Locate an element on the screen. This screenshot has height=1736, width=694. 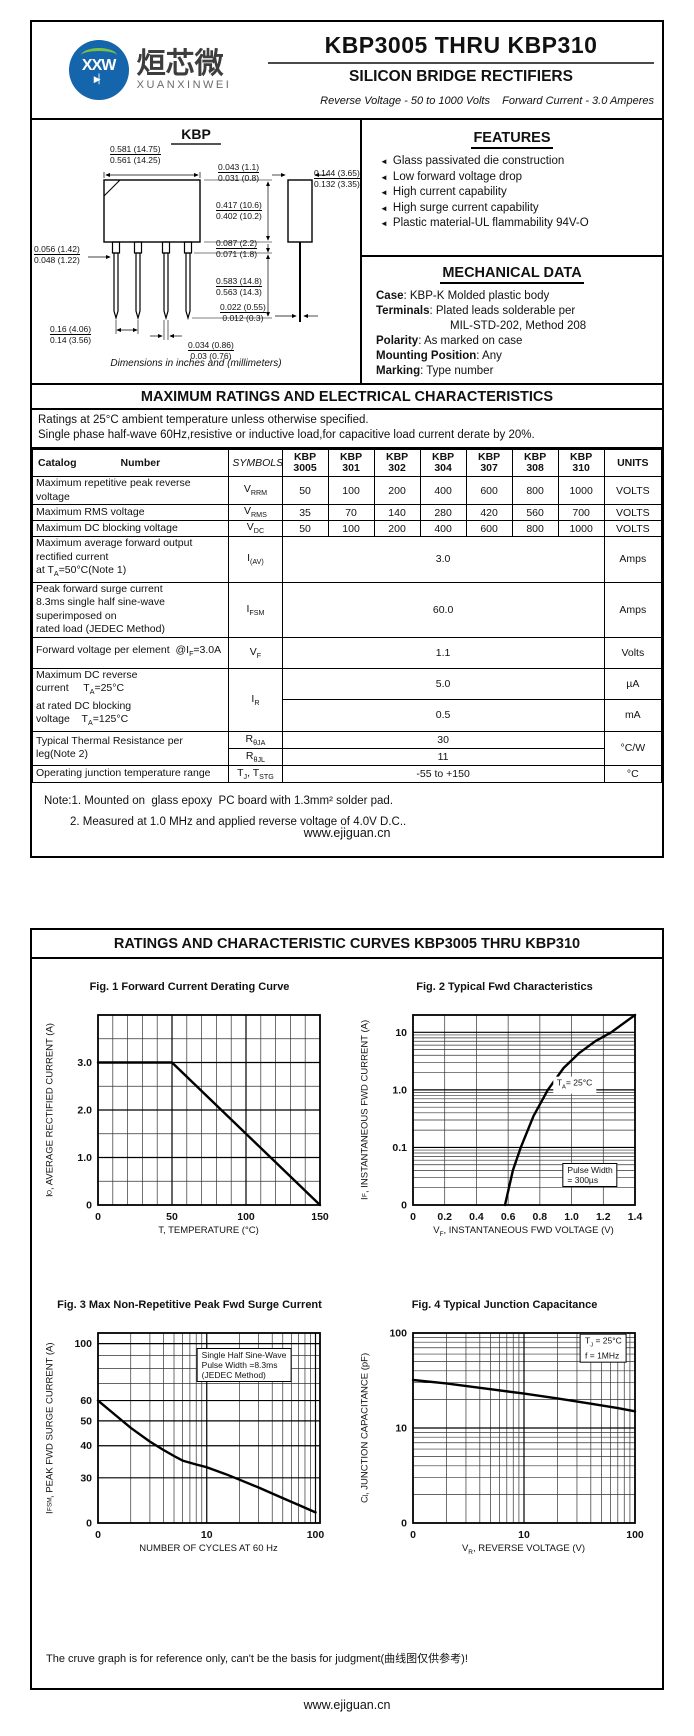
table-cell: 140 is located at coordinates (397, 512).